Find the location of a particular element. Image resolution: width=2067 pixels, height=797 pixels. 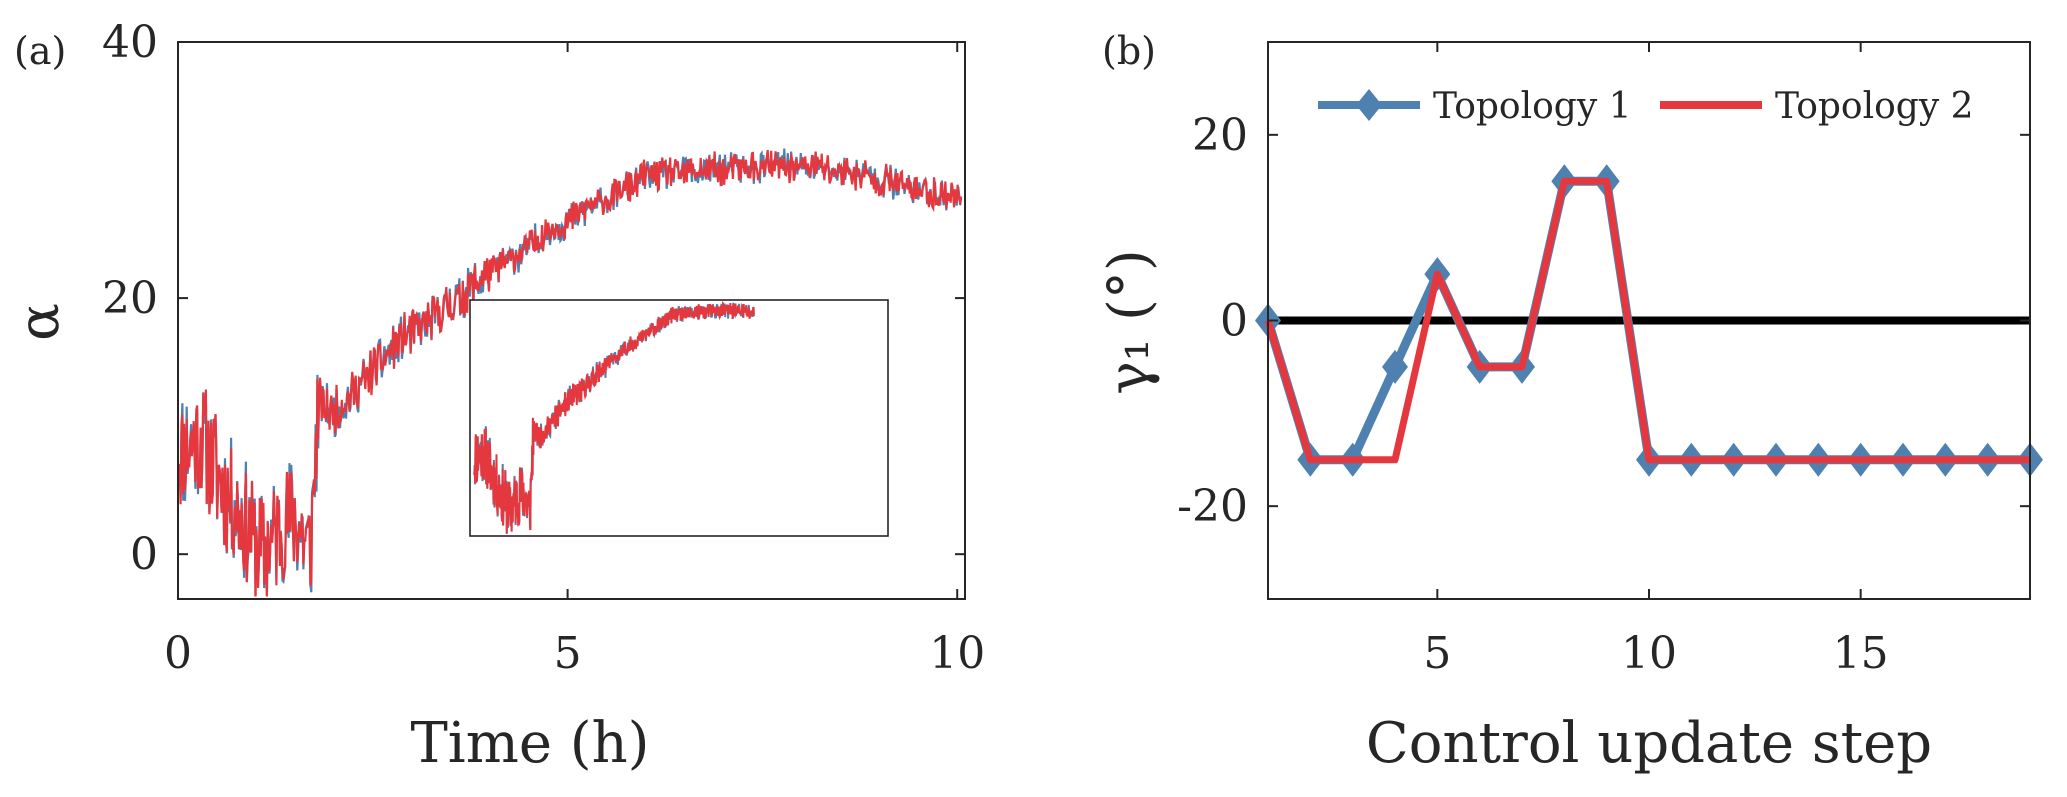

panel-b-legend: Topology 1 Topology 2 is located at coordinates (1646, 106).